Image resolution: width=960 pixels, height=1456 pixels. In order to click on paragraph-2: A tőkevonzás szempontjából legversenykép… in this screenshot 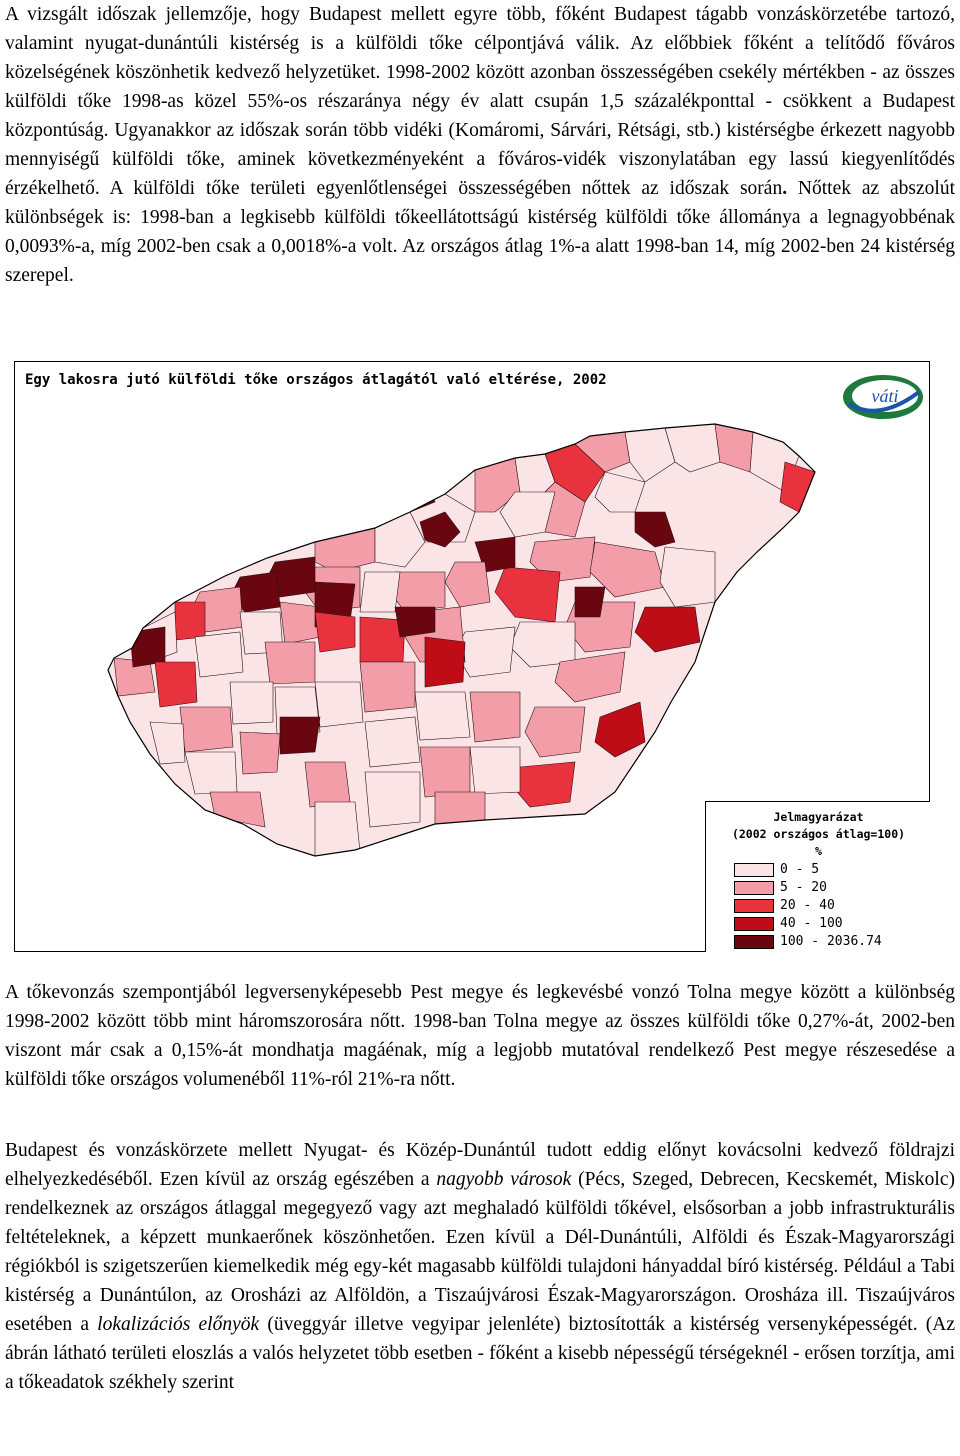, I will do `click(480, 1036)`.